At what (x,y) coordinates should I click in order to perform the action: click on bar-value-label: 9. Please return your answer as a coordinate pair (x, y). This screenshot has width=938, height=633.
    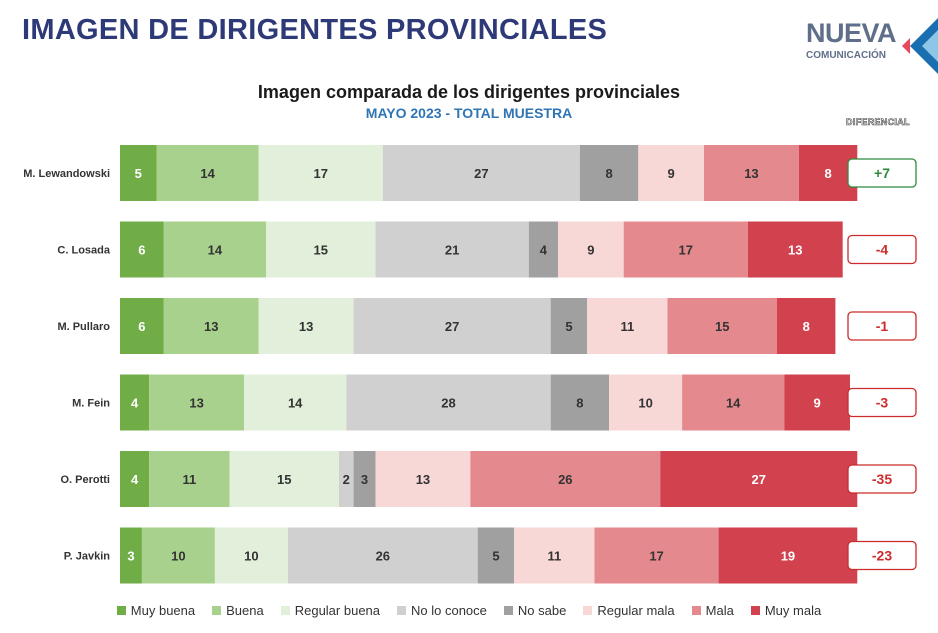
    Looking at the image, I should click on (817, 403).